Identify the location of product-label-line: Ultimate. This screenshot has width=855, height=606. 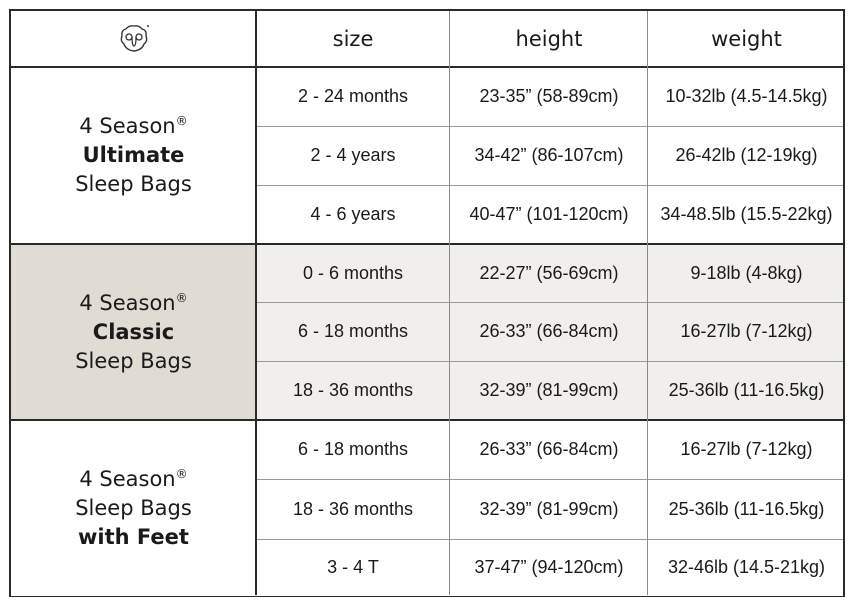
(134, 155).